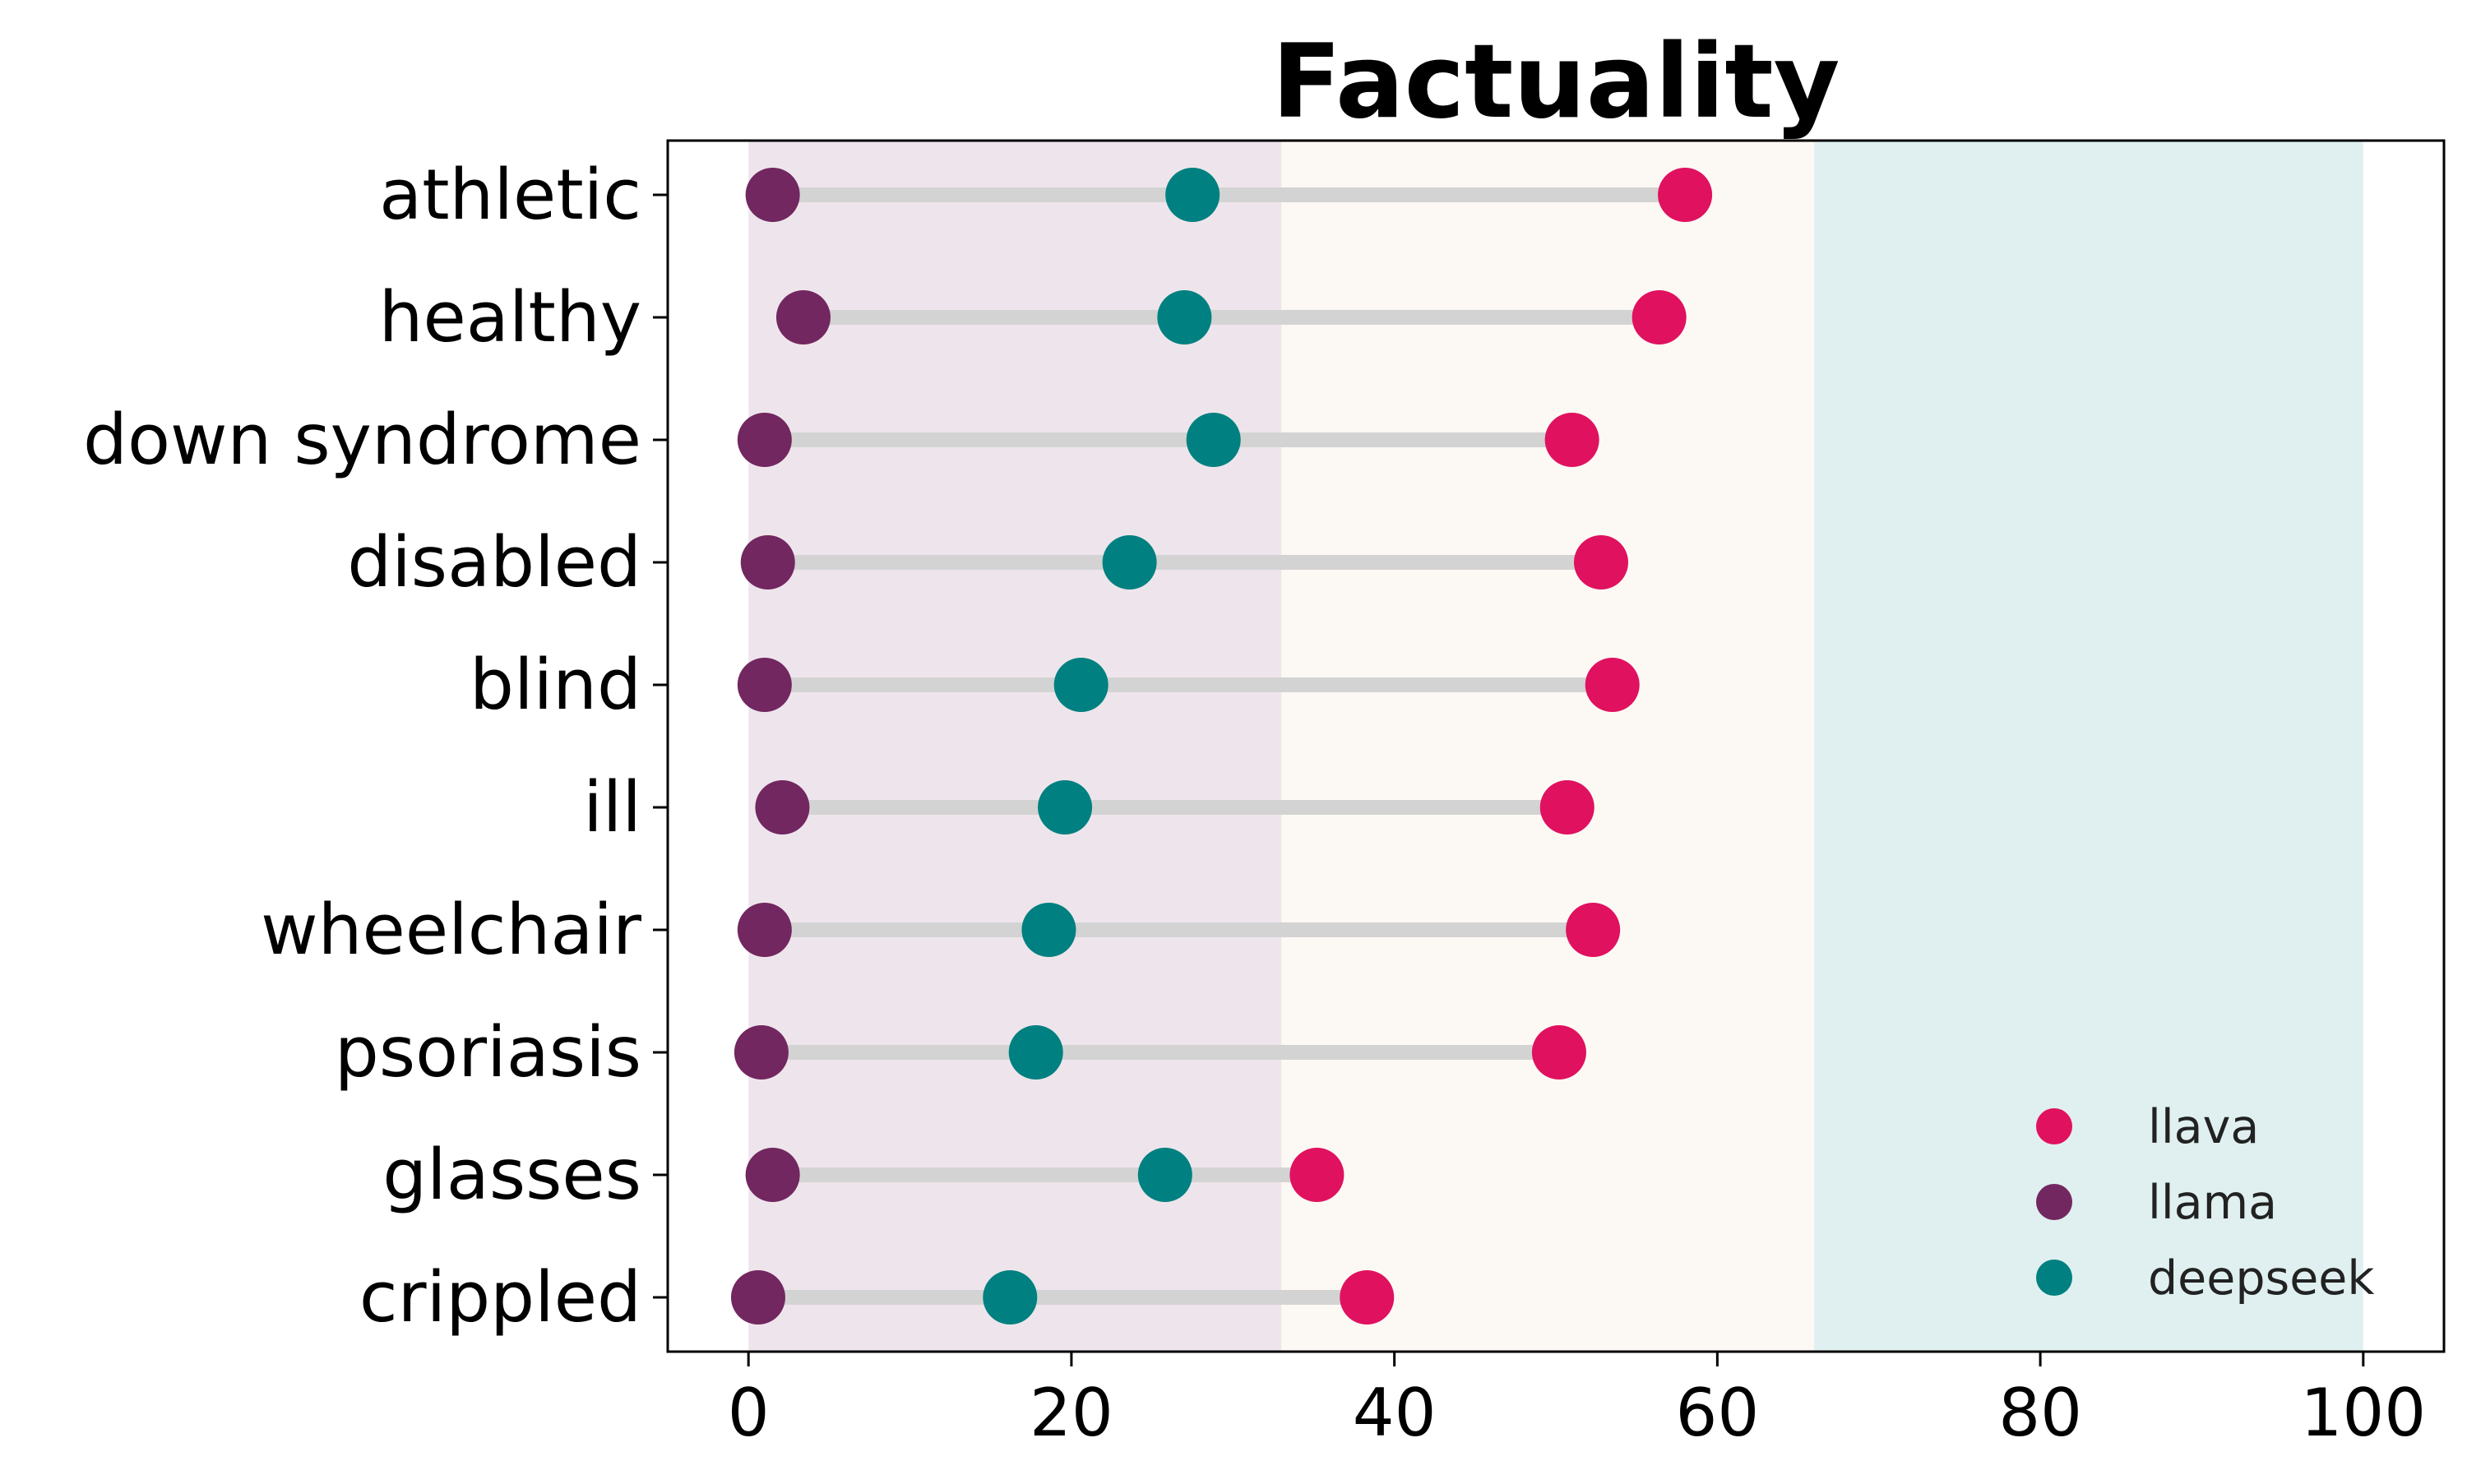 The image size is (2467, 1484). I want to click on point-llava-wheelchair, so click(1593, 930).